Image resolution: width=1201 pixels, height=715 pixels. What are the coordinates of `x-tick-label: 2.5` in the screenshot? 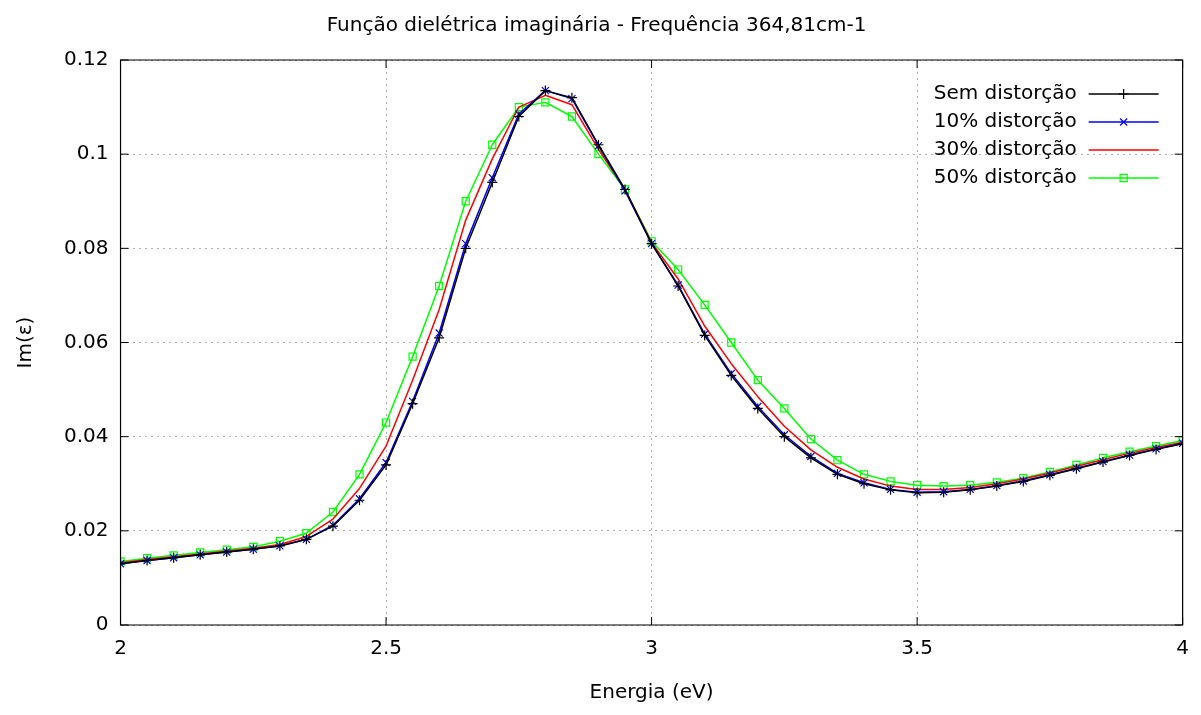 It's located at (386, 647).